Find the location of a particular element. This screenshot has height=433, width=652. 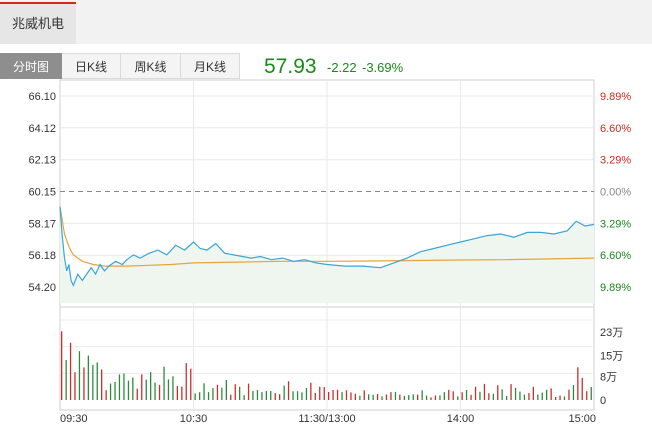

chart-tabs: 分时图 日K线 周K线 月K线 is located at coordinates (120, 66).